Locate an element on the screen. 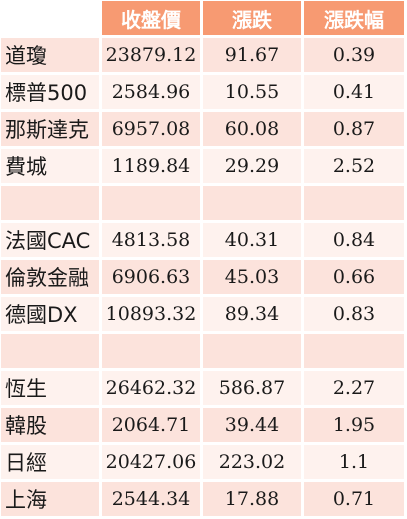  index-name: 日經 is located at coordinates (50, 462).